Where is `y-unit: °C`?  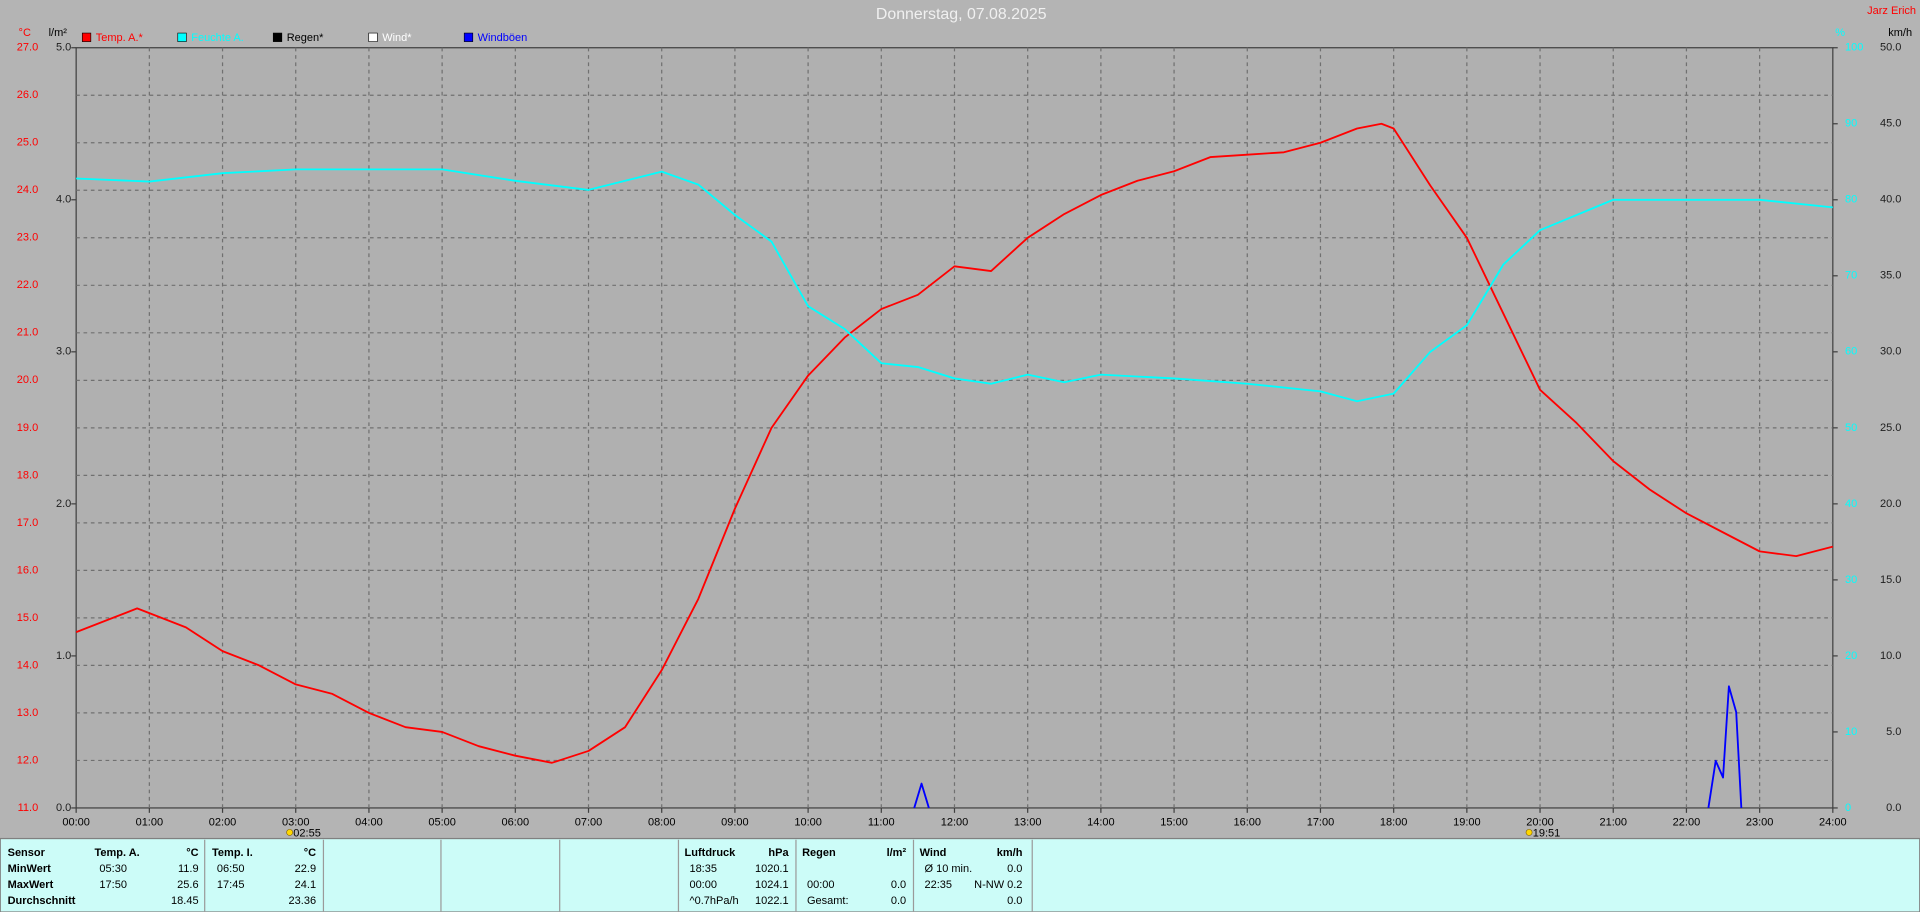 y-unit: °C is located at coordinates (25, 33).